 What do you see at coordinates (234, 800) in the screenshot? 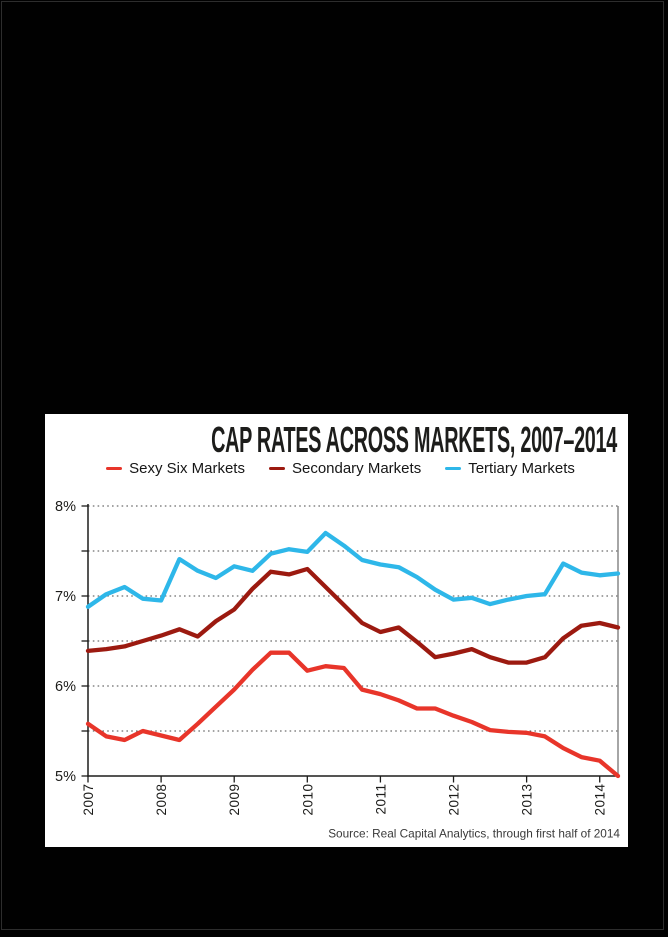
I see `x-axis-label: 2009` at bounding box center [234, 800].